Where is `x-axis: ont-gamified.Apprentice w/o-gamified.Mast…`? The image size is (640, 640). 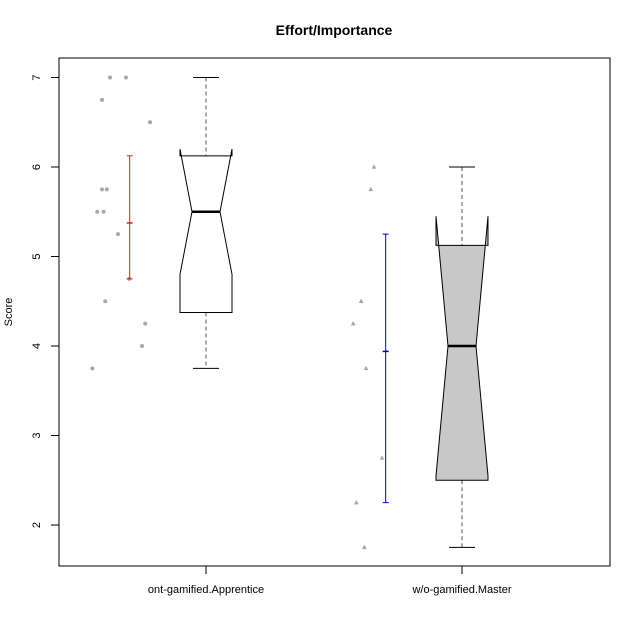 x-axis: ont-gamified.Apprentice w/o-gamified.Mast… is located at coordinates (330, 580).